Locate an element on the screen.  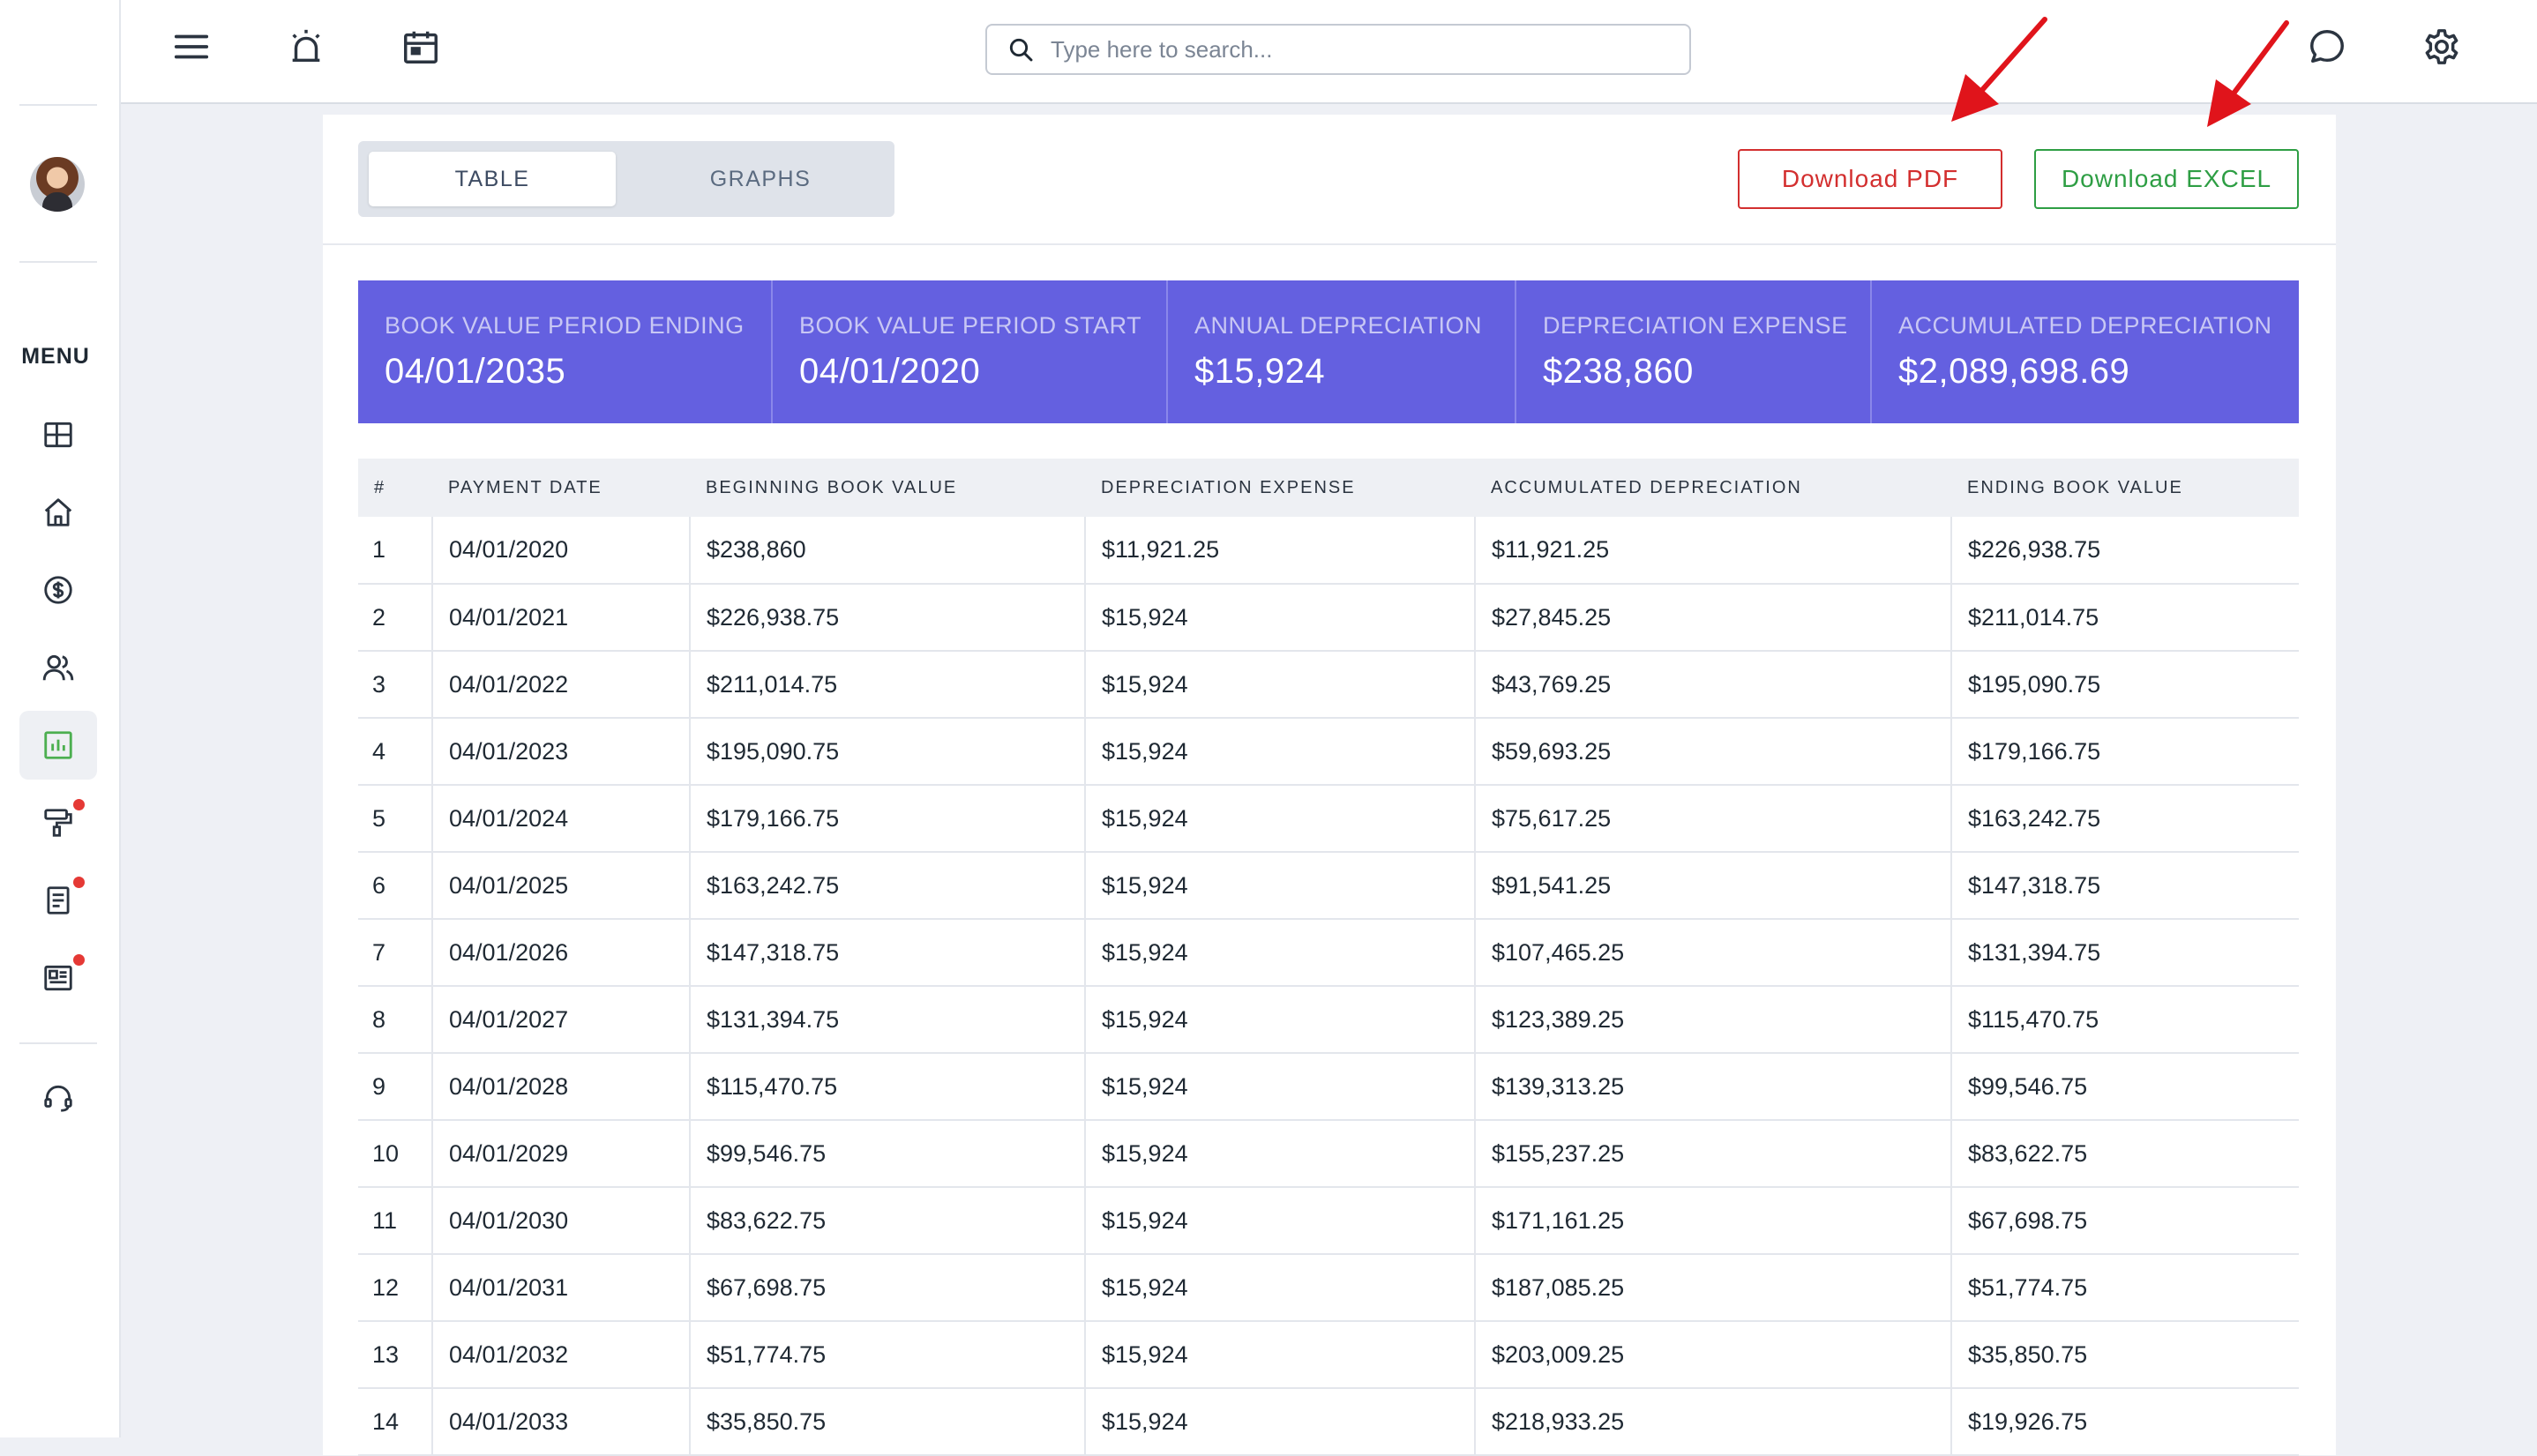
cell-number: 8 is located at coordinates (395, 1020).